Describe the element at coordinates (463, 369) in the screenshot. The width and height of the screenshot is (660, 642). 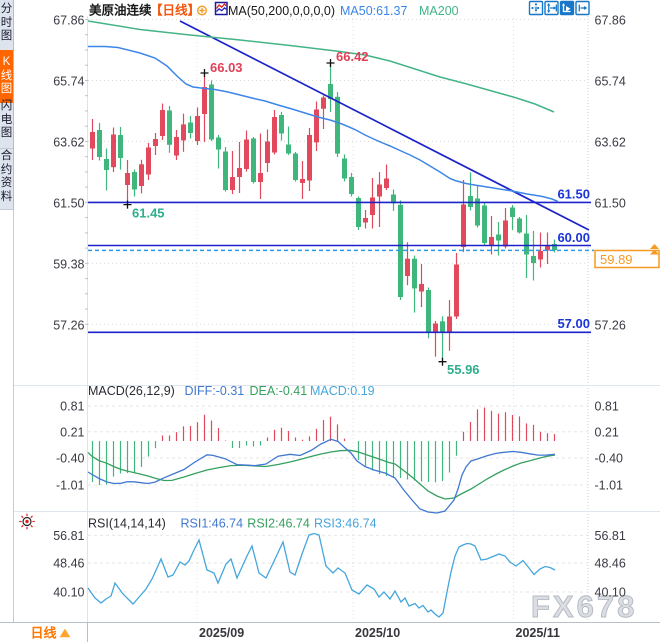
I see `svg-text: 55.96` at that location.